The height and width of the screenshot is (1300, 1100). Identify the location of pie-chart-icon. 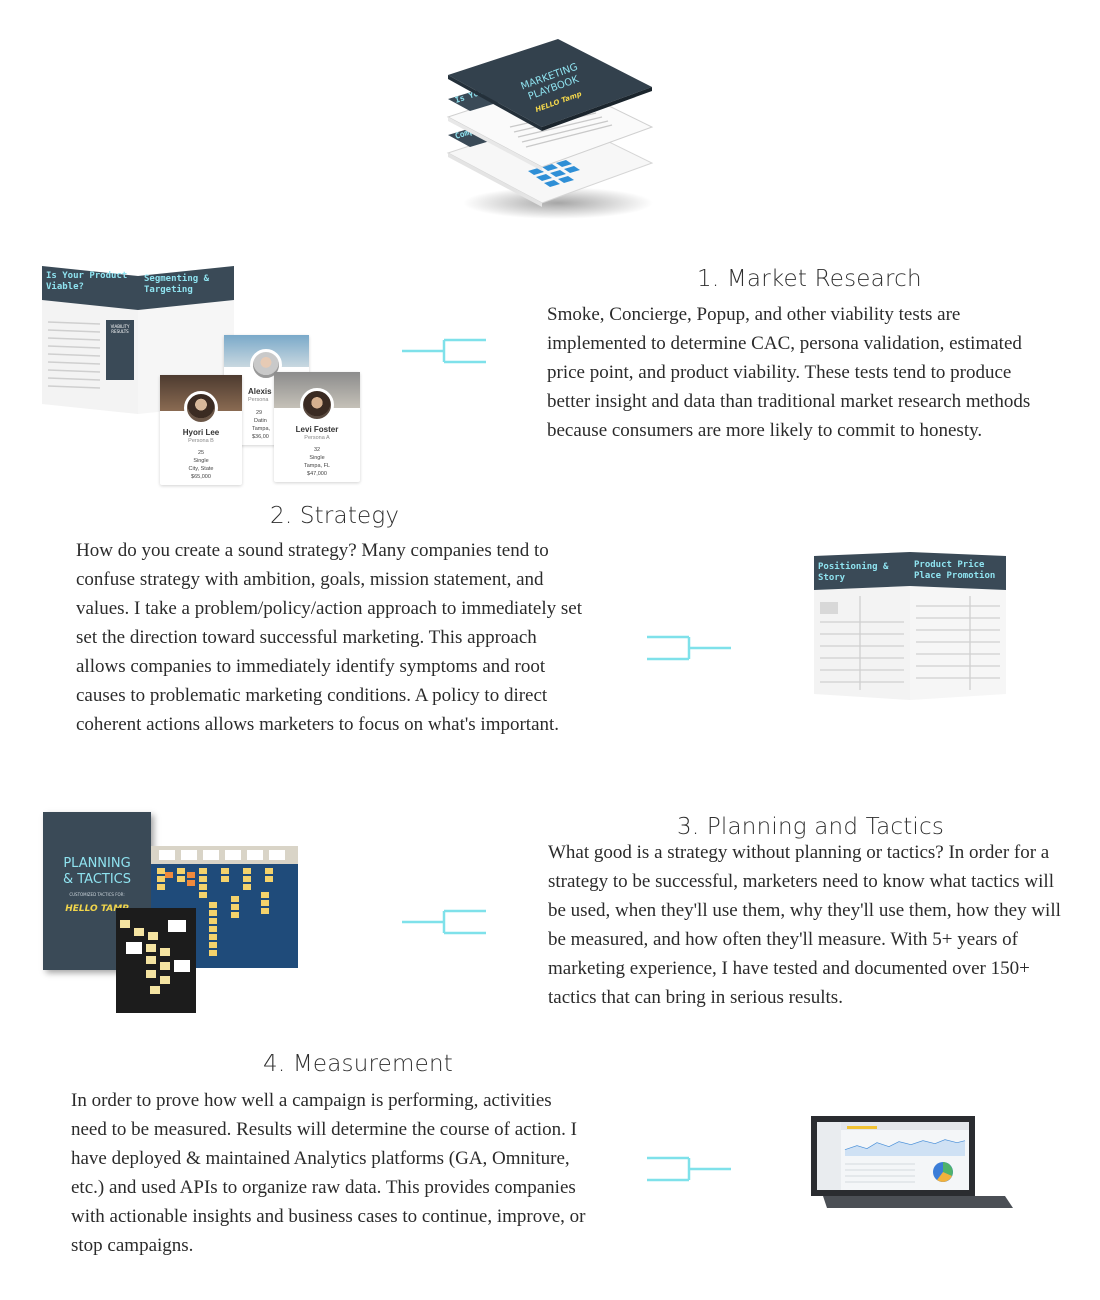
(943, 1172).